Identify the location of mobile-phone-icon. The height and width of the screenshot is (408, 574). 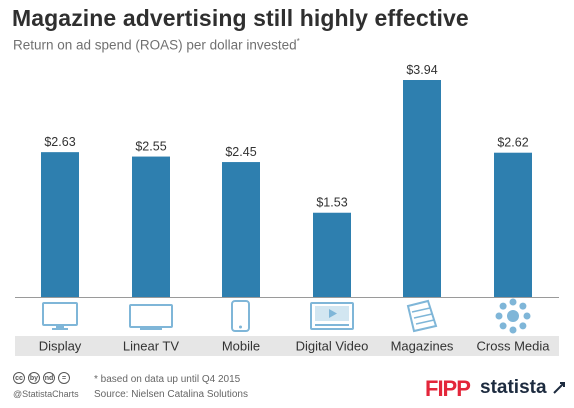
(240, 316).